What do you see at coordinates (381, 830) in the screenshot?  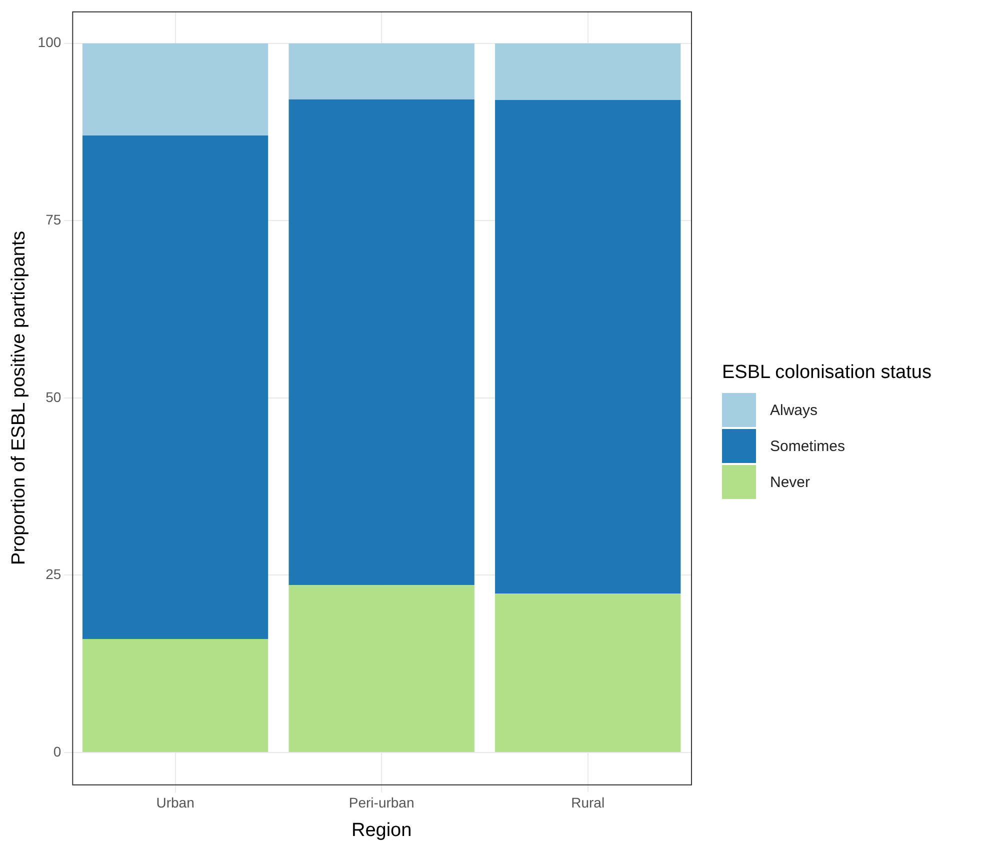 I see `x-axis-title: Region` at bounding box center [381, 830].